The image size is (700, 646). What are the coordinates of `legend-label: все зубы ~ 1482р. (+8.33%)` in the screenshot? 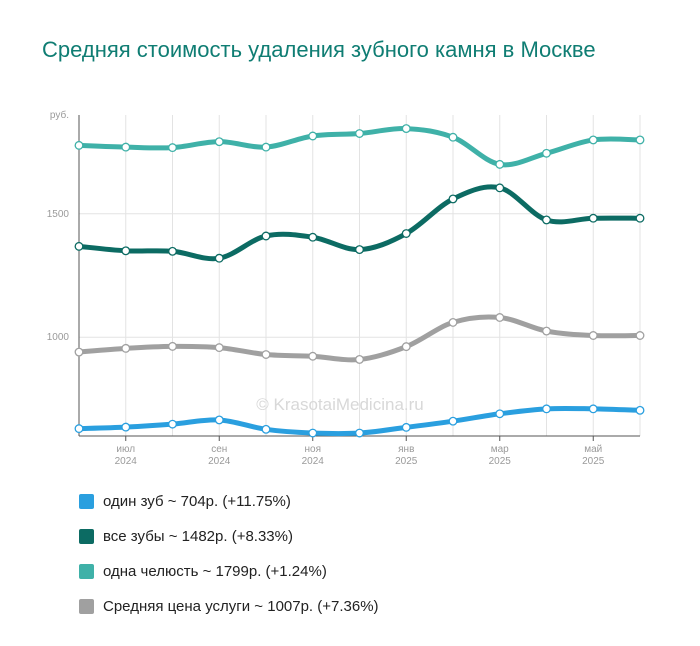 It's located at (198, 536).